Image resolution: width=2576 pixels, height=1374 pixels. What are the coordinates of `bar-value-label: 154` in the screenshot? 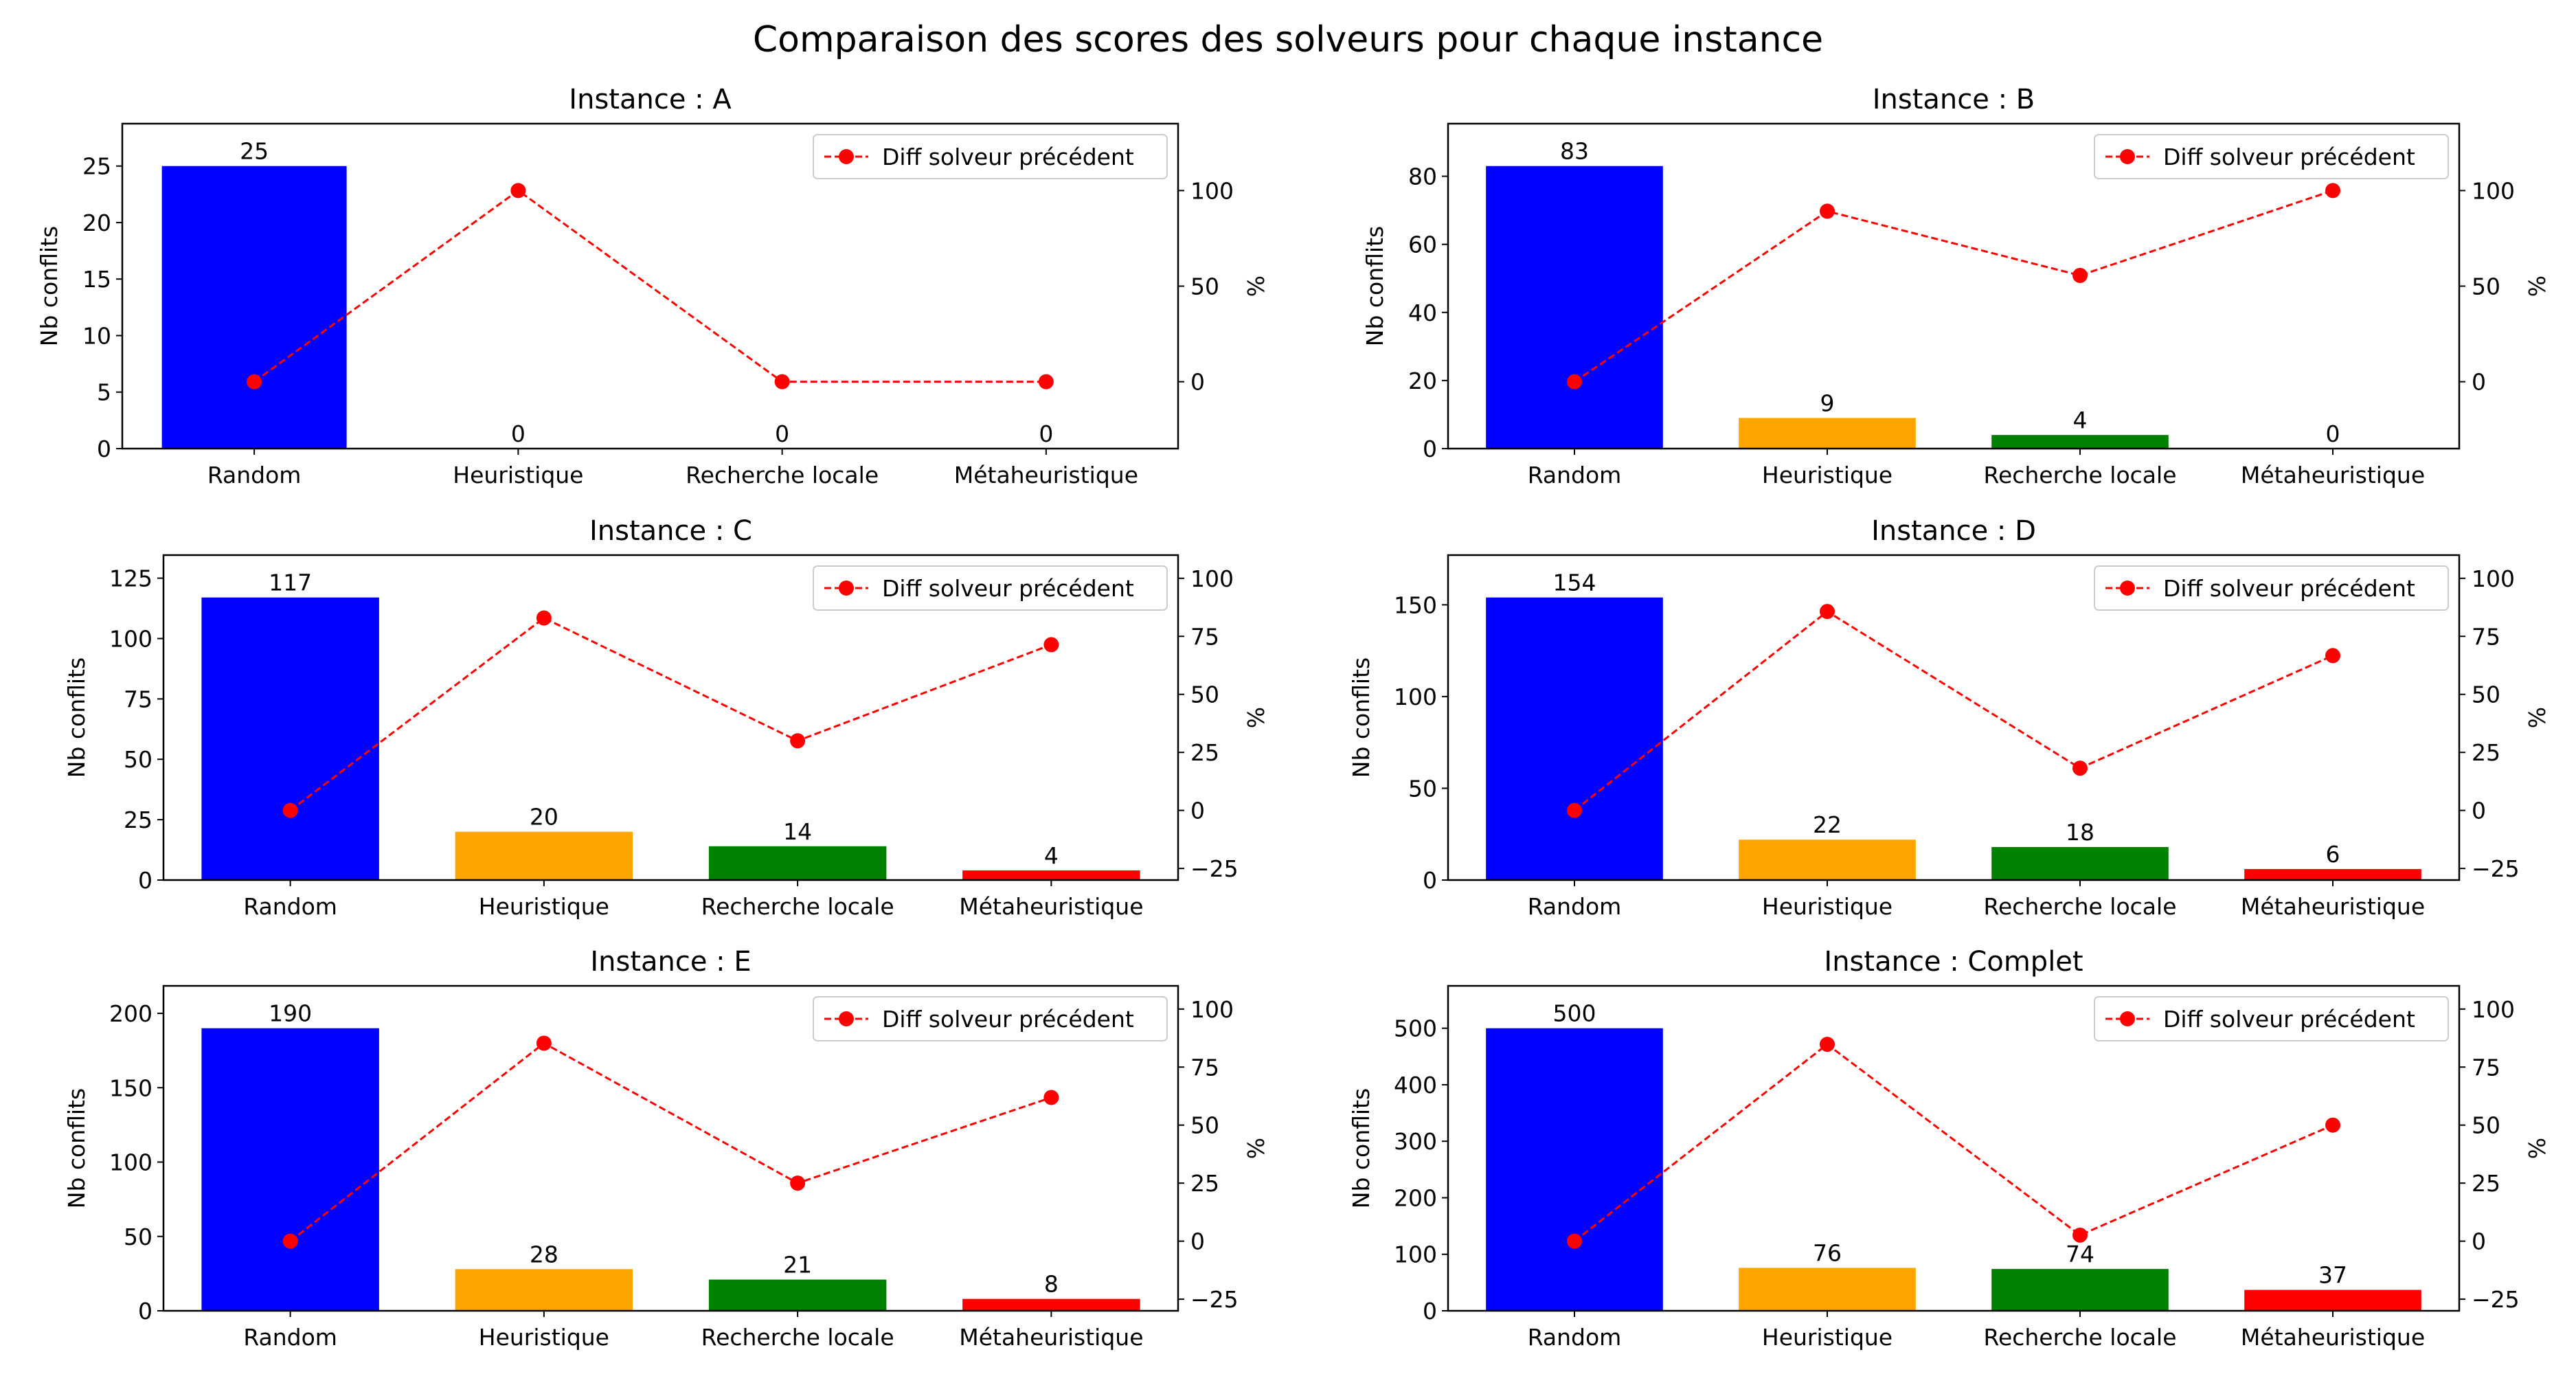 It's located at (1574, 583).